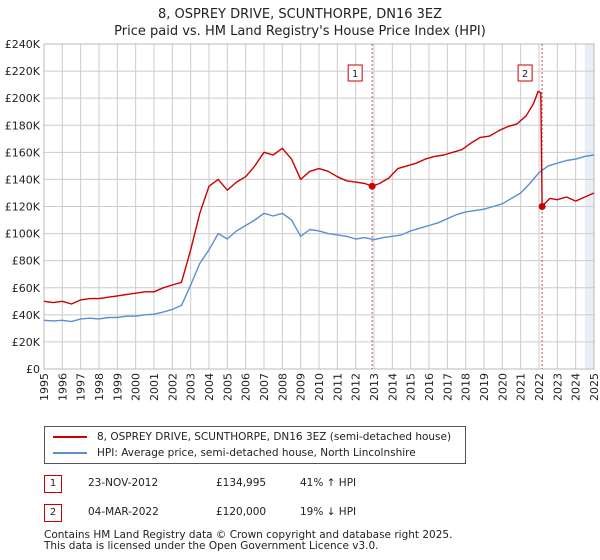 The width and height of the screenshot is (600, 560). I want to click on x-tick-label: 1997, so click(81, 387).